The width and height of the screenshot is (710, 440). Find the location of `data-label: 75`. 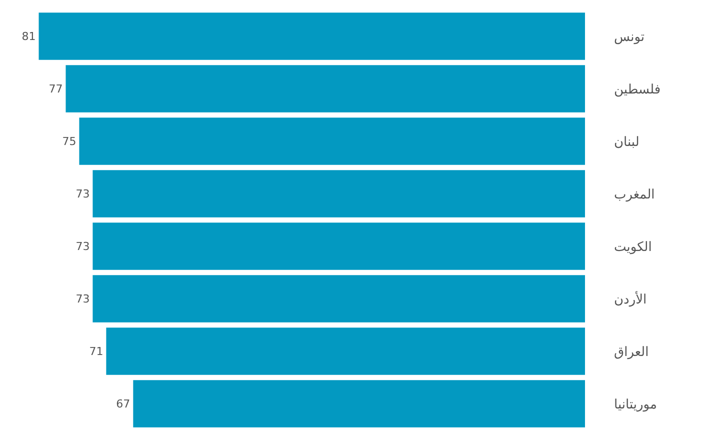

data-label: 75 is located at coordinates (69, 141).